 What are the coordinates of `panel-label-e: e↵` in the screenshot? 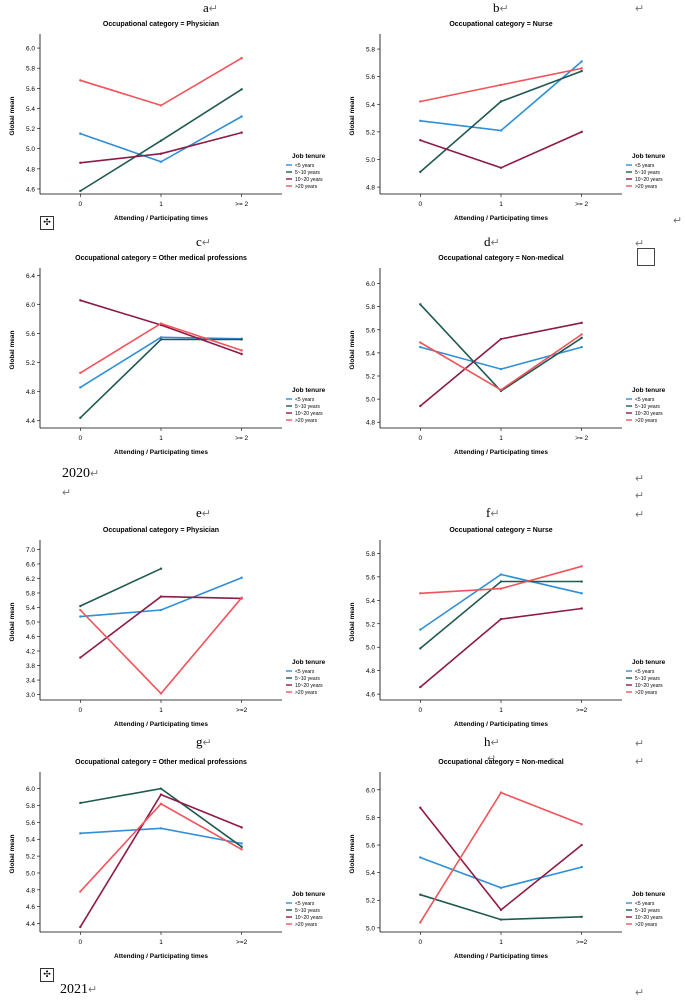 It's located at (203, 512).